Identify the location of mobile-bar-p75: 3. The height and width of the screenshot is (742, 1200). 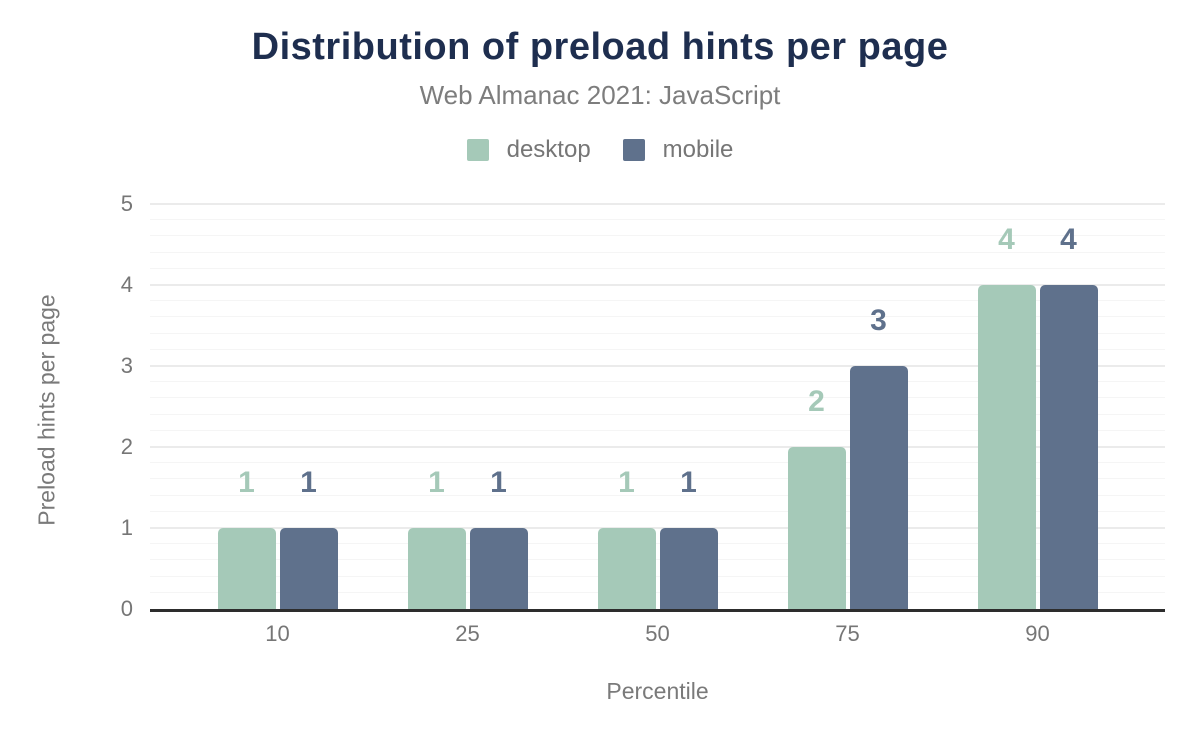
(878, 457).